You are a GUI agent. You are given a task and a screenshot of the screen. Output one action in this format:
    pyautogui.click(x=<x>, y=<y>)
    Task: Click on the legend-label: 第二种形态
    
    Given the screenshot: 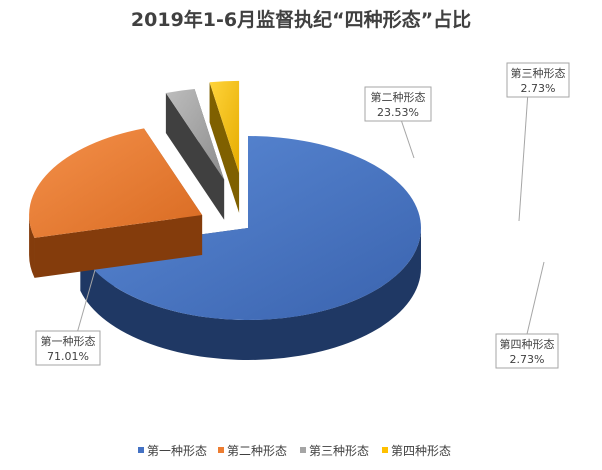 What is the action you would take?
    pyautogui.click(x=257, y=451)
    